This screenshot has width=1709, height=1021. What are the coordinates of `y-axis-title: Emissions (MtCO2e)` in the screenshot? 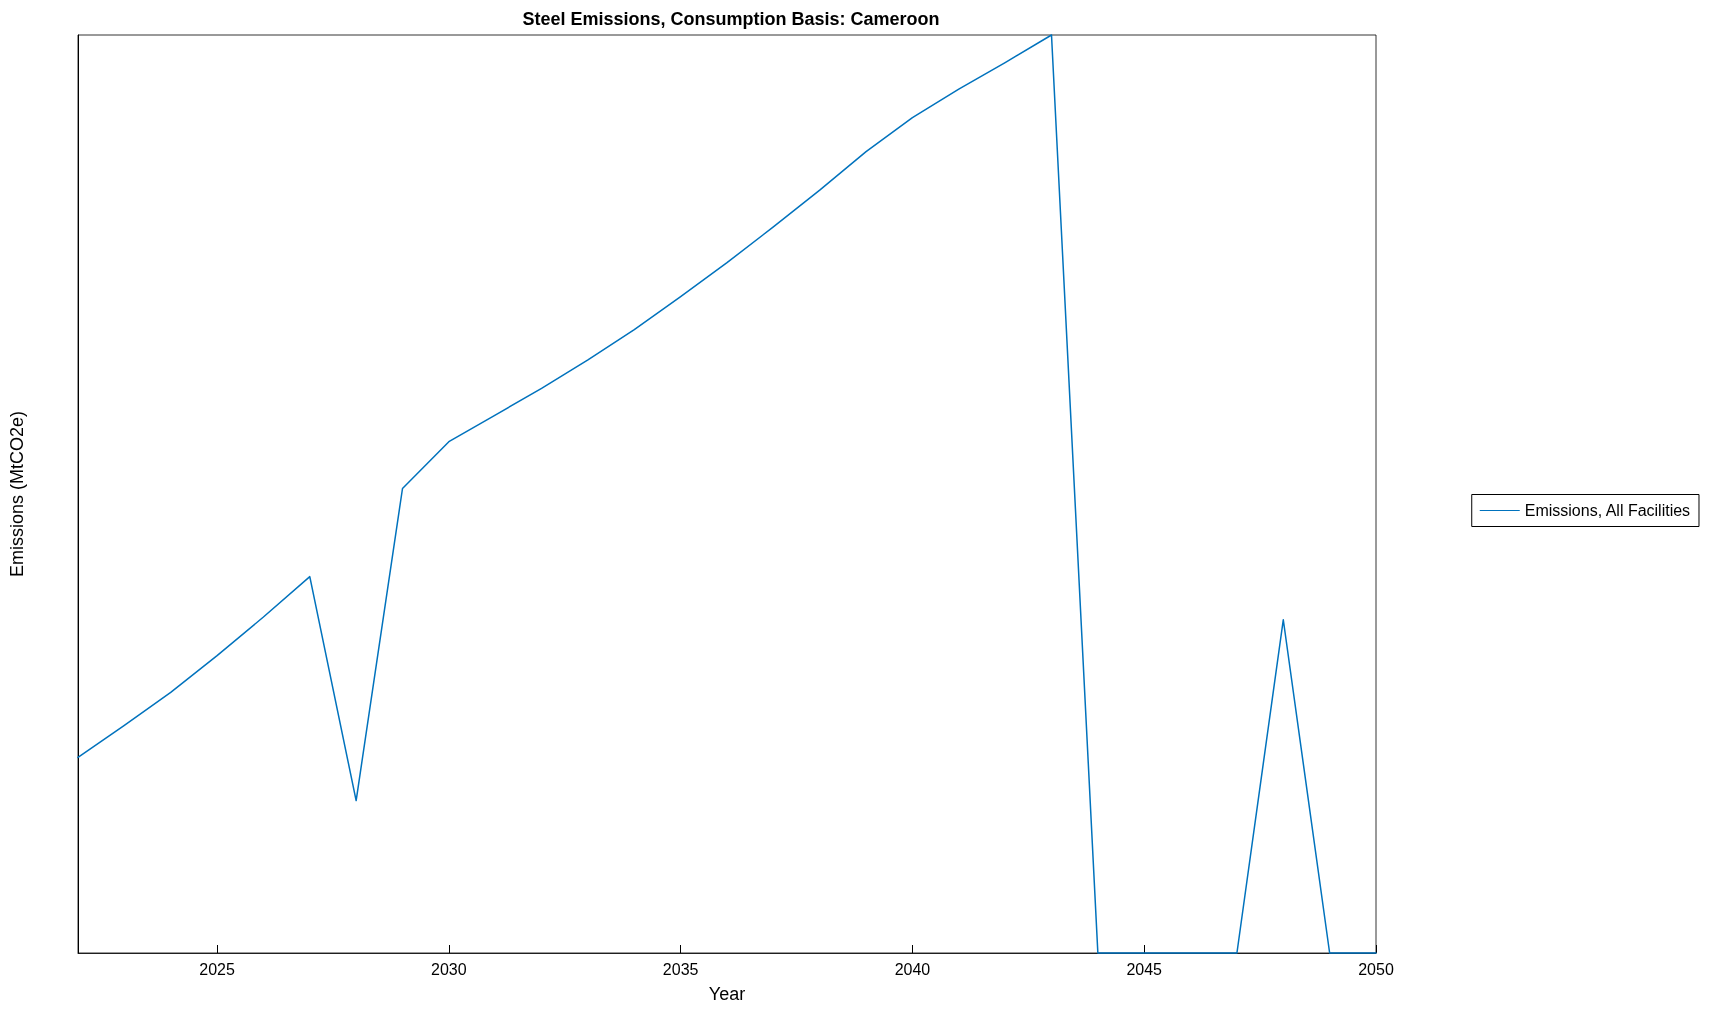 It's located at (17, 494).